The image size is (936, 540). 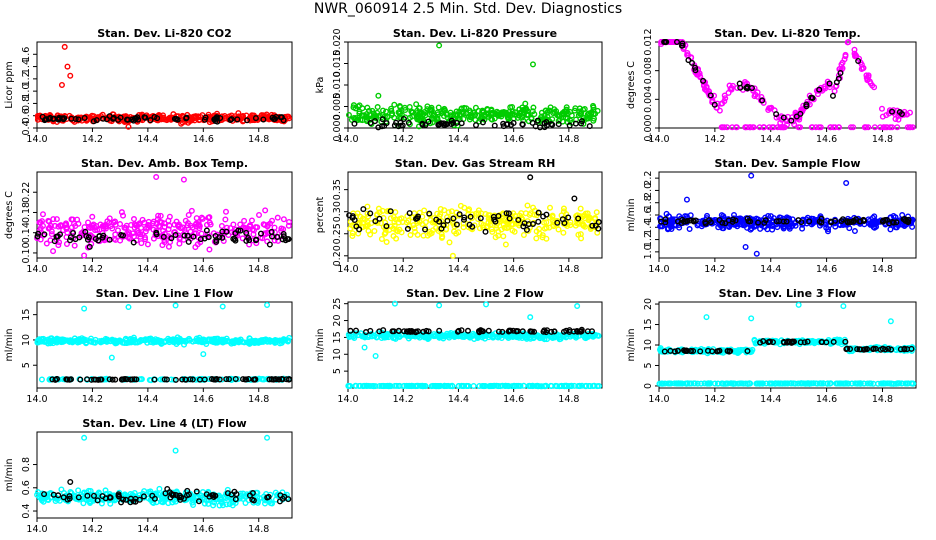 I want to click on x-tick-label: 14.0, so click(x=36, y=399).